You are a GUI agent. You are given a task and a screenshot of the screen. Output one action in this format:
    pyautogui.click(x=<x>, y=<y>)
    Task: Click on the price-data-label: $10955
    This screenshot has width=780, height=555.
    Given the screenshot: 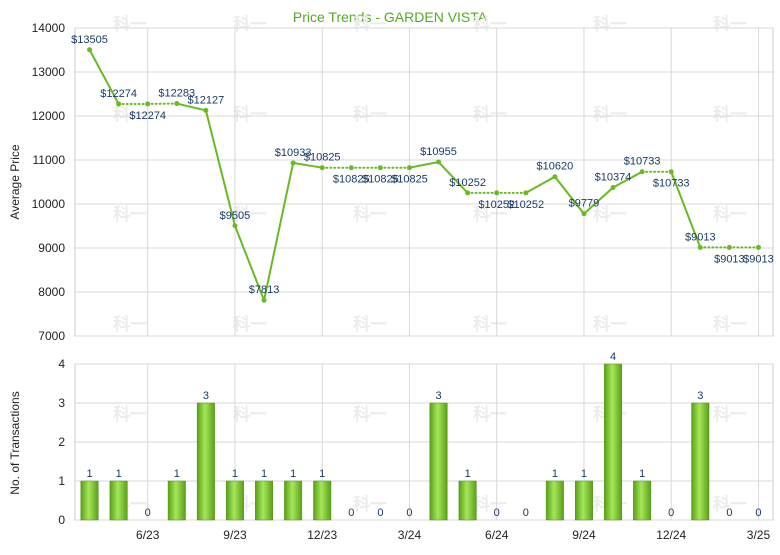 What is the action you would take?
    pyautogui.click(x=438, y=152)
    